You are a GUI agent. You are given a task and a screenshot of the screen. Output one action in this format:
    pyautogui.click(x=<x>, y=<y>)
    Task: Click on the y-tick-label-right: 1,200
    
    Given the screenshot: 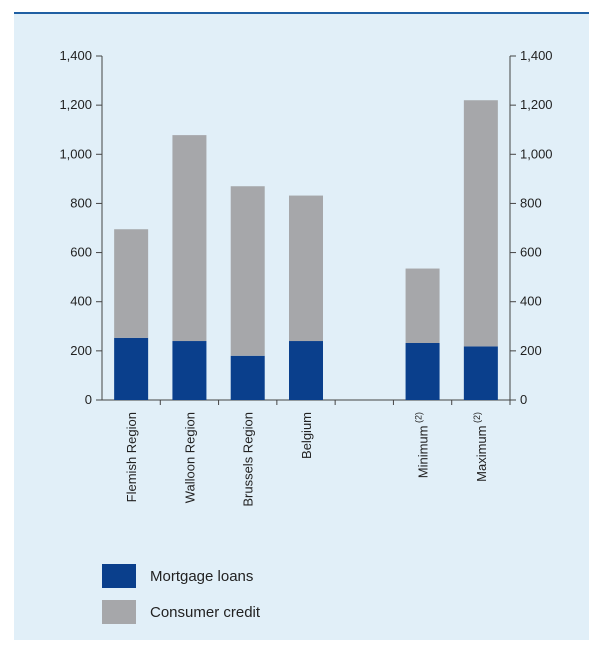 What is the action you would take?
    pyautogui.click(x=536, y=104)
    